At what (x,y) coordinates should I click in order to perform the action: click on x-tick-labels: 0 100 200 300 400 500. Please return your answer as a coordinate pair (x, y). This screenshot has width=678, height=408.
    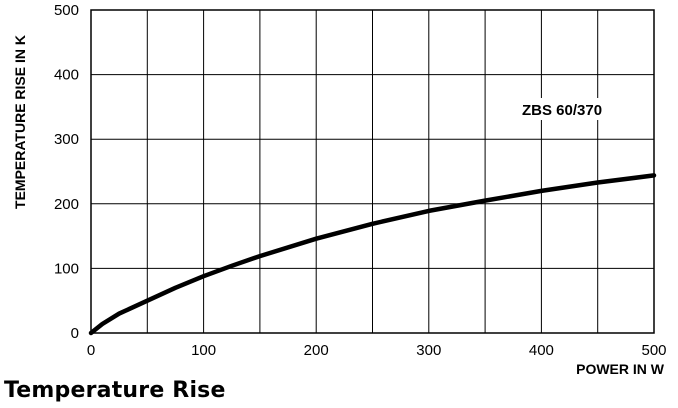
    Looking at the image, I should click on (377, 350).